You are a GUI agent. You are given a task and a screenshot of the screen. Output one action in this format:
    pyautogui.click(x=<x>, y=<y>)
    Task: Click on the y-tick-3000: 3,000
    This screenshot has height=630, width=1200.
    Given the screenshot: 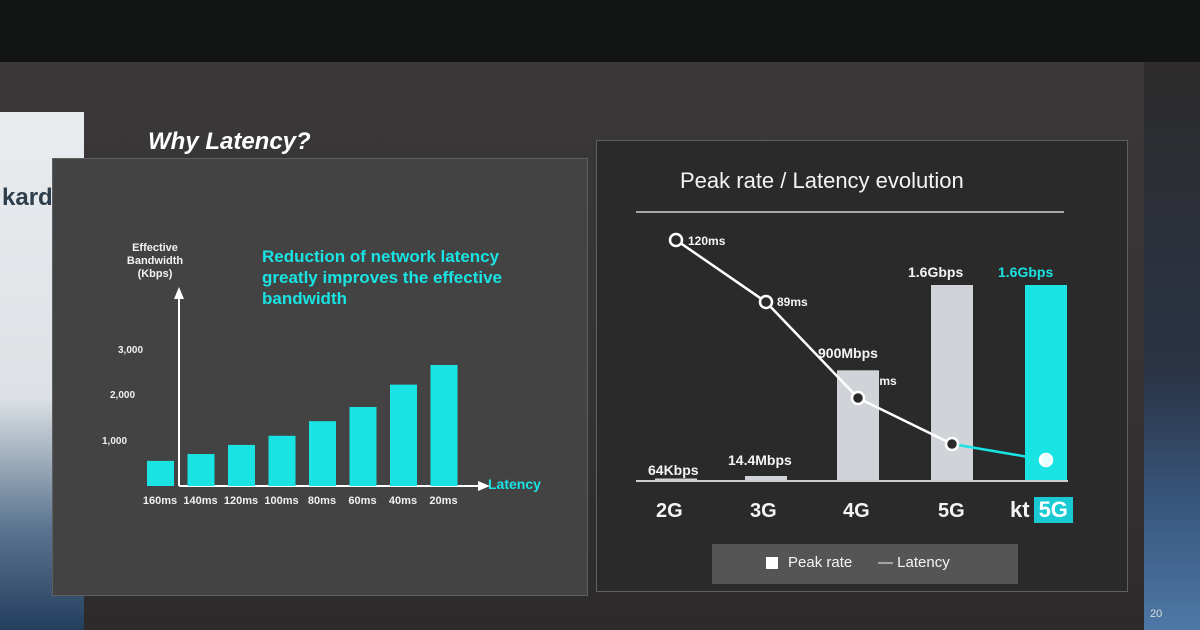 What is the action you would take?
    pyautogui.click(x=131, y=350)
    